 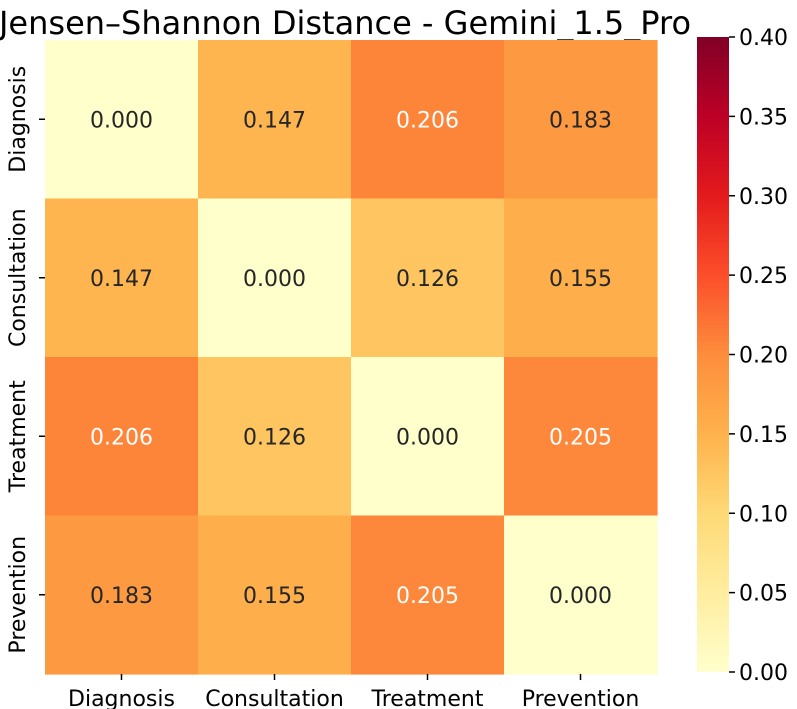 What do you see at coordinates (763, 514) in the screenshot?
I see `colorbar-tick-label: 0.10` at bounding box center [763, 514].